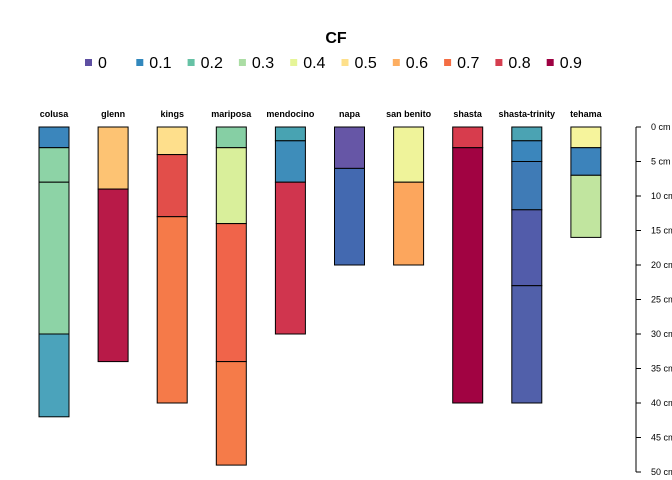 Image resolution: width=672 pixels, height=480 pixels. What do you see at coordinates (417, 63) in the screenshot?
I see `legend-label: 0.6` at bounding box center [417, 63].